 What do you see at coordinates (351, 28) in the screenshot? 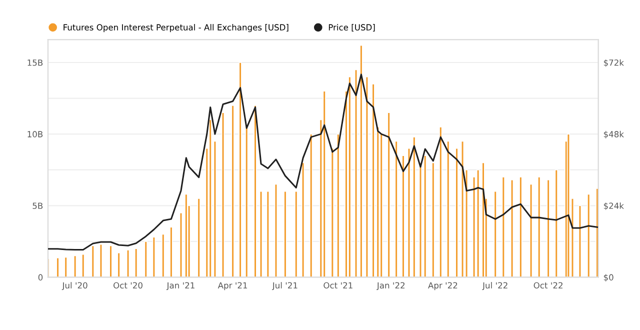
I see `legend-label: Price [USD]` at bounding box center [351, 28].